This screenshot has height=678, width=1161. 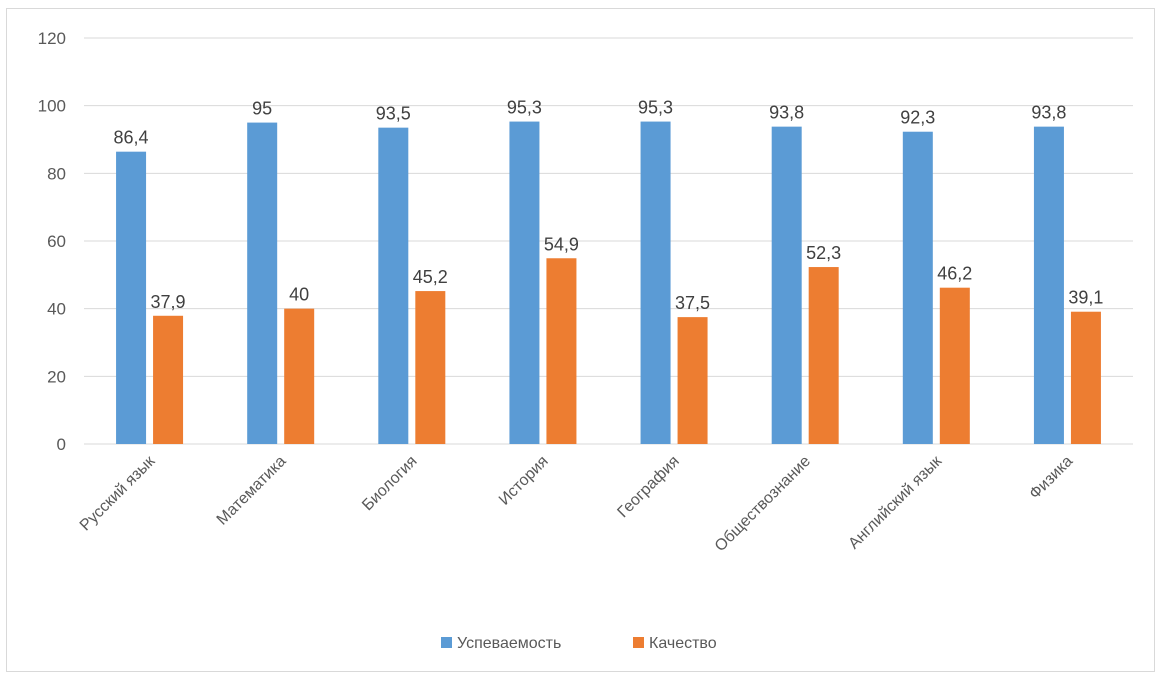 I want to click on x-tick-label: География, so click(x=648, y=487).